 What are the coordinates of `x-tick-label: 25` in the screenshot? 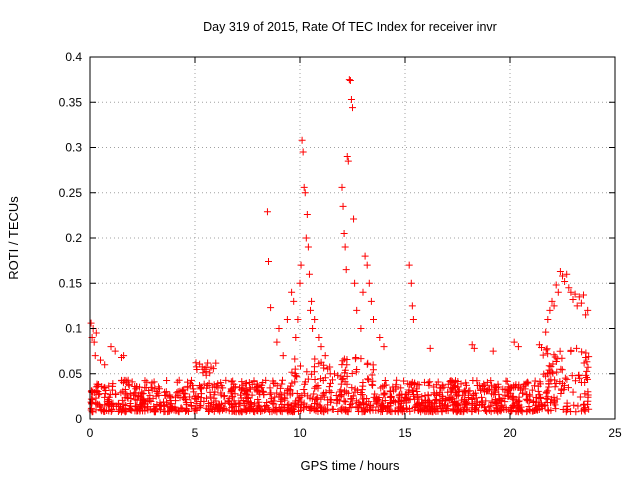 It's located at (615, 433).